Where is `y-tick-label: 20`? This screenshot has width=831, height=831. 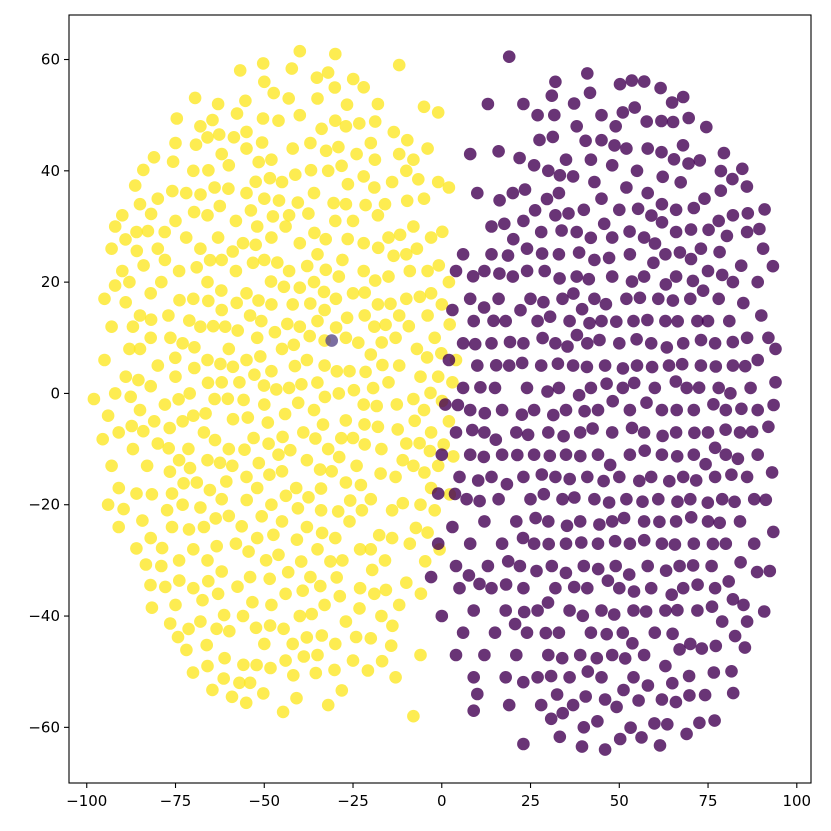
y-tick-label: 20 is located at coordinates (50, 282).